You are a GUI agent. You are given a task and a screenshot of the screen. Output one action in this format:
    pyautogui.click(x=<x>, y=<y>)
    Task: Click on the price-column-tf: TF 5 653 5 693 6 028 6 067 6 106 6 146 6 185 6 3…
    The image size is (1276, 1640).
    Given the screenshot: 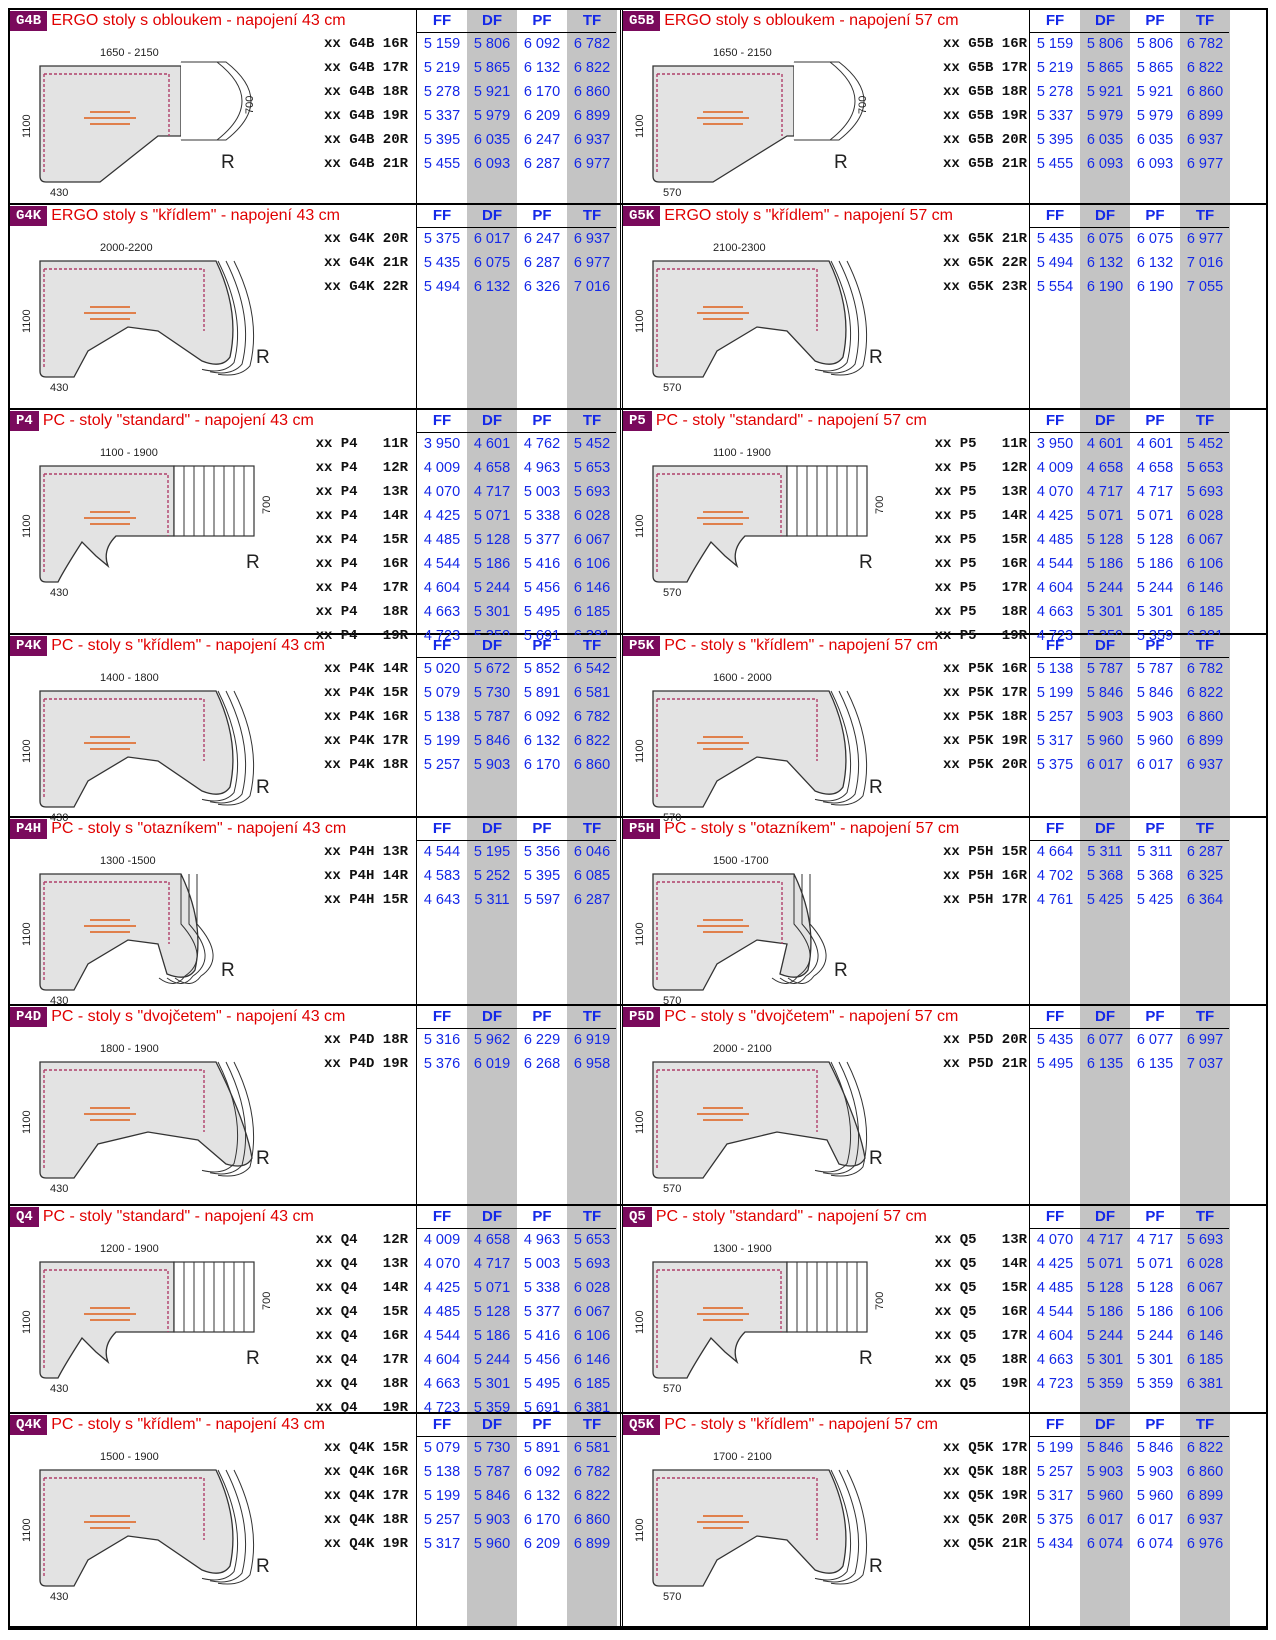 What is the action you would take?
    pyautogui.click(x=592, y=1311)
    